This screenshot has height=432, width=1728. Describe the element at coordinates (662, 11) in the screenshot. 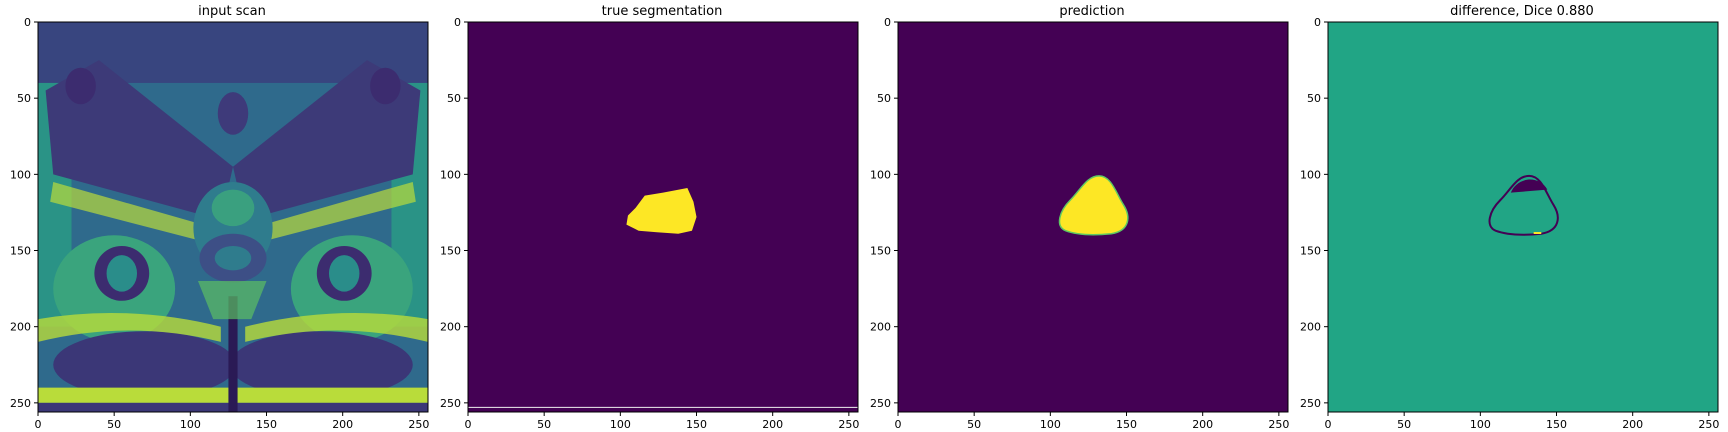

I see `panel-title: true segmentation` at that location.